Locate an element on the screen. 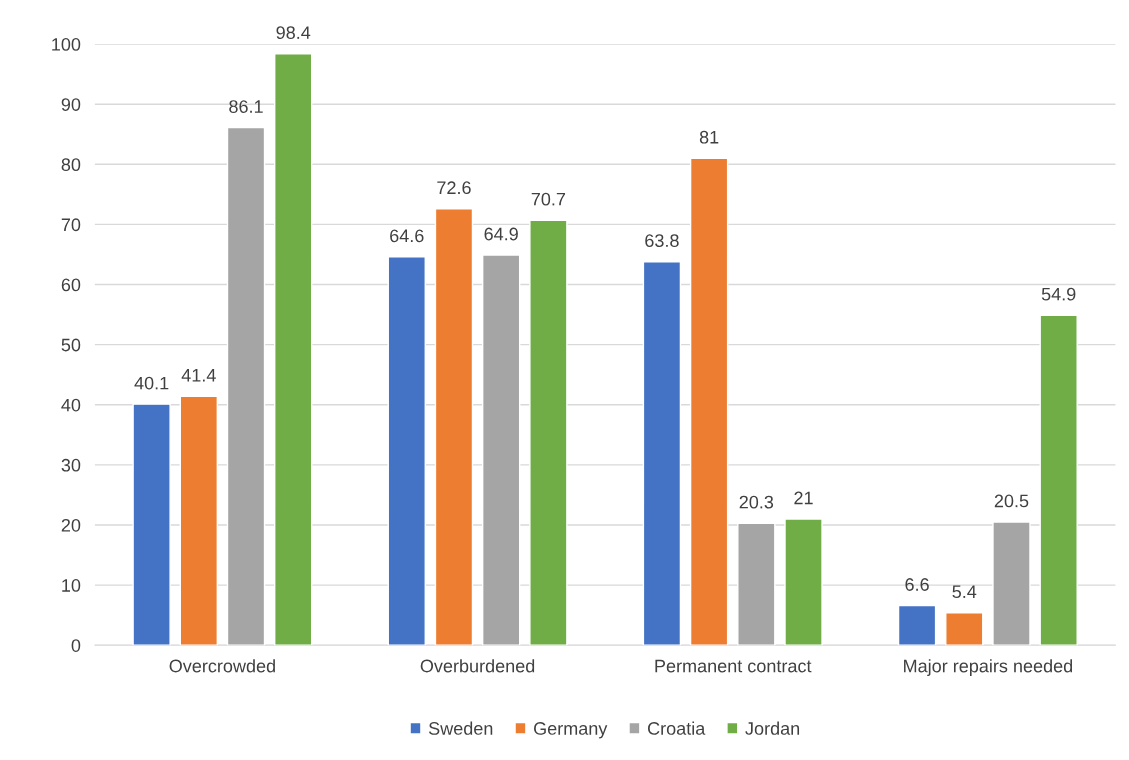 The height and width of the screenshot is (760, 1129). y-tick-label: 70 is located at coordinates (71, 225).